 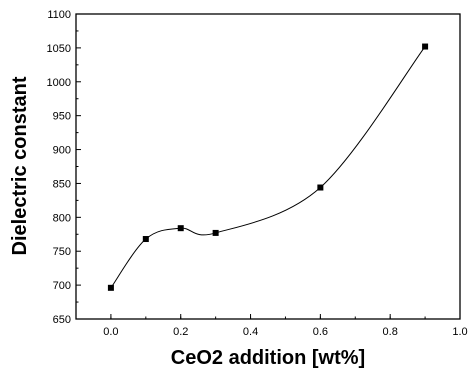 What do you see at coordinates (320, 332) in the screenshot?
I see `x-tick-label: 0.6` at bounding box center [320, 332].